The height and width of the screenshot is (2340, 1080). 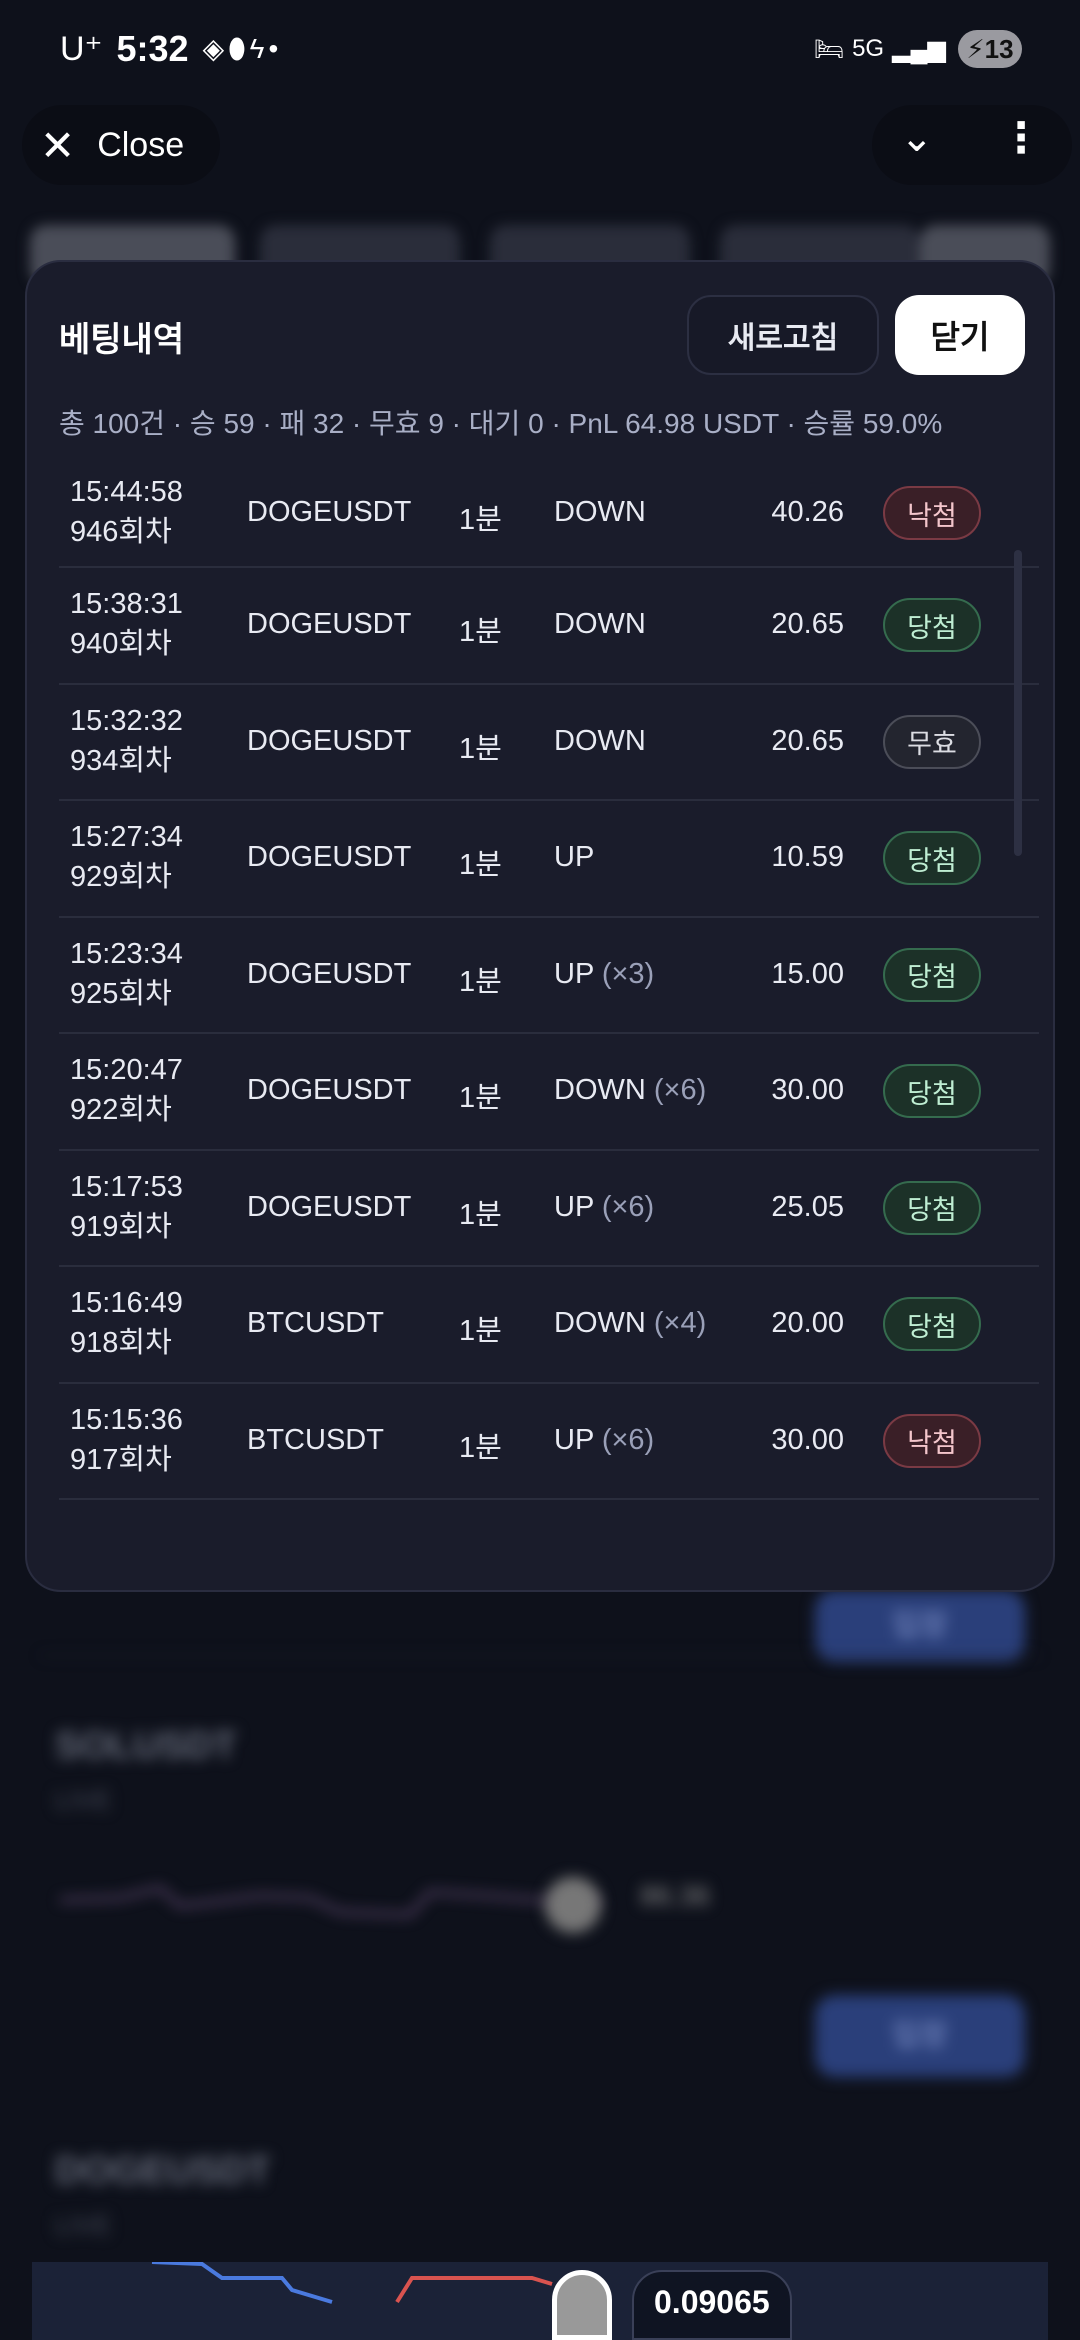 What do you see at coordinates (126, 720) in the screenshot?
I see `bet-time: 15:32:32` at bounding box center [126, 720].